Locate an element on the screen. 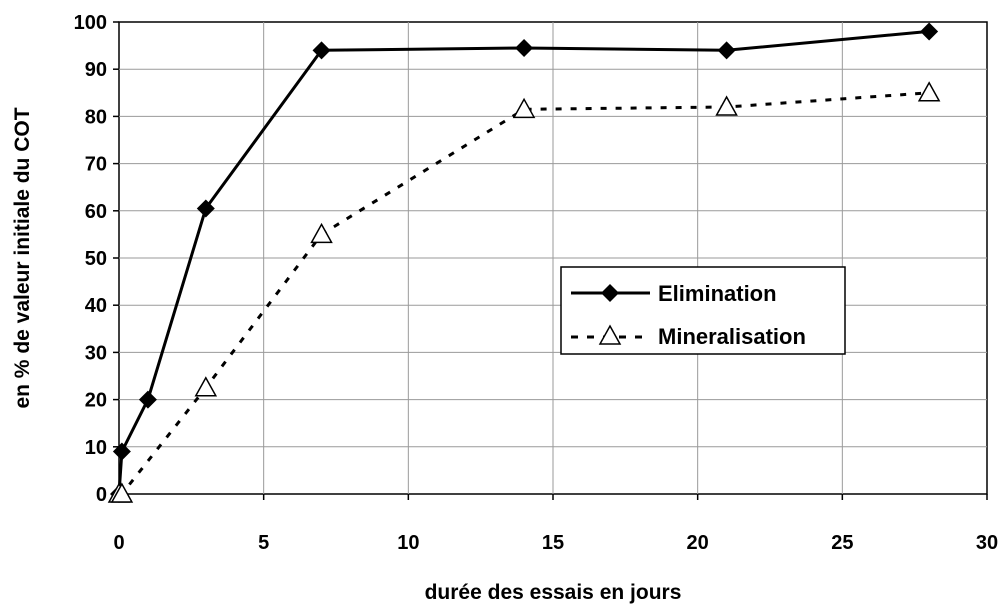 The height and width of the screenshot is (609, 1007). x-tick-label: 10 is located at coordinates (408, 543).